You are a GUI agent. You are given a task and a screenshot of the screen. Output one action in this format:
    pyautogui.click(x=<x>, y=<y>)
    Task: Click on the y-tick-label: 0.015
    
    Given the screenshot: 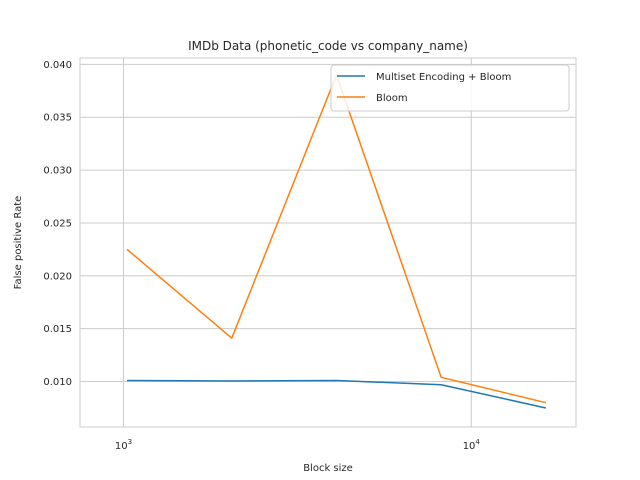 What is the action you would take?
    pyautogui.click(x=57, y=329)
    